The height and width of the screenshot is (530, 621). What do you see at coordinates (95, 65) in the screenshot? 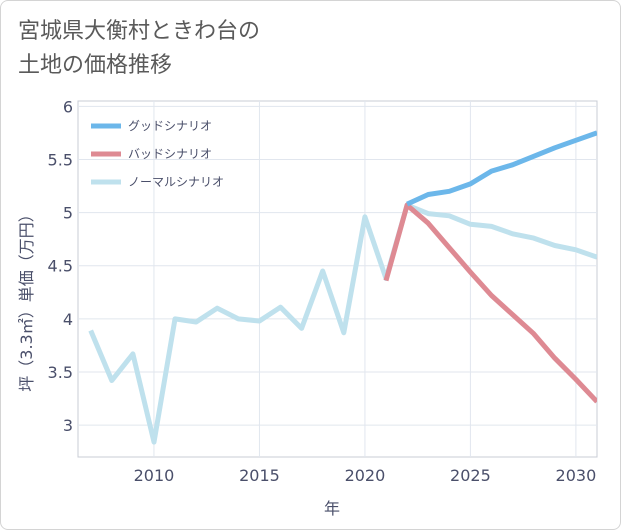
I see `chart-title-line-2: 土地の価格推移` at bounding box center [95, 65].